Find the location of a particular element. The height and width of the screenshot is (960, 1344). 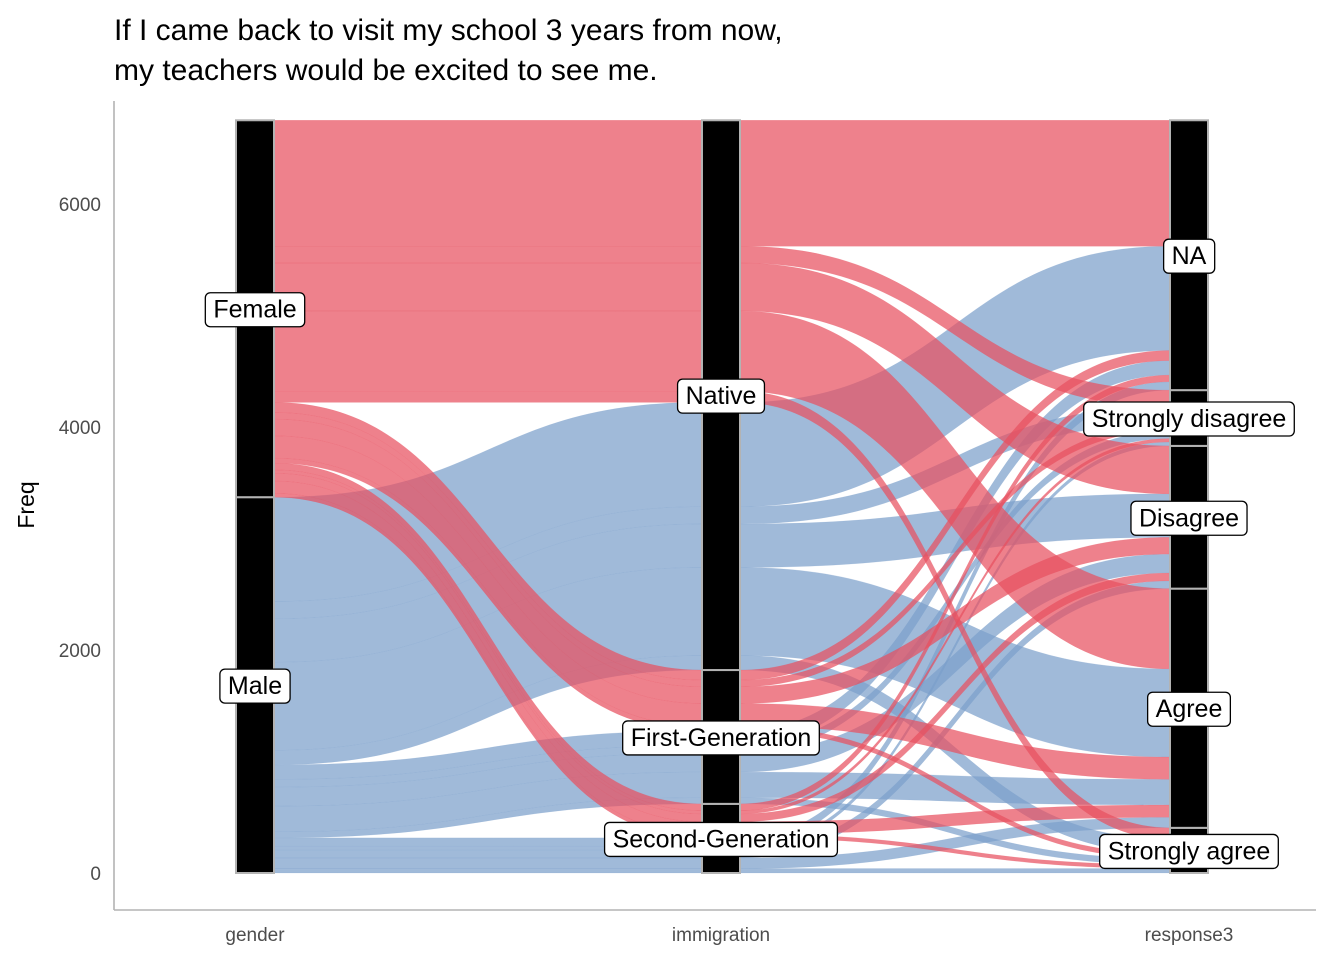

stratum-label-text-second-generation: Second-Generation is located at coordinates (721, 839).